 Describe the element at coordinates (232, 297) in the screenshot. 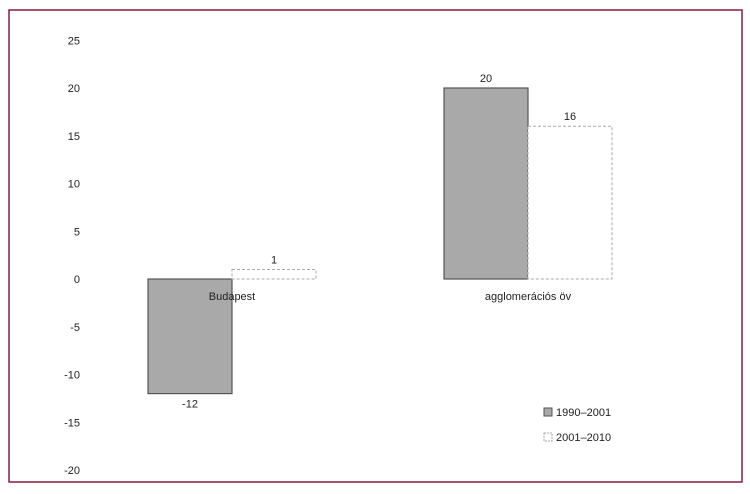

I see `category-label: Budapest` at that location.